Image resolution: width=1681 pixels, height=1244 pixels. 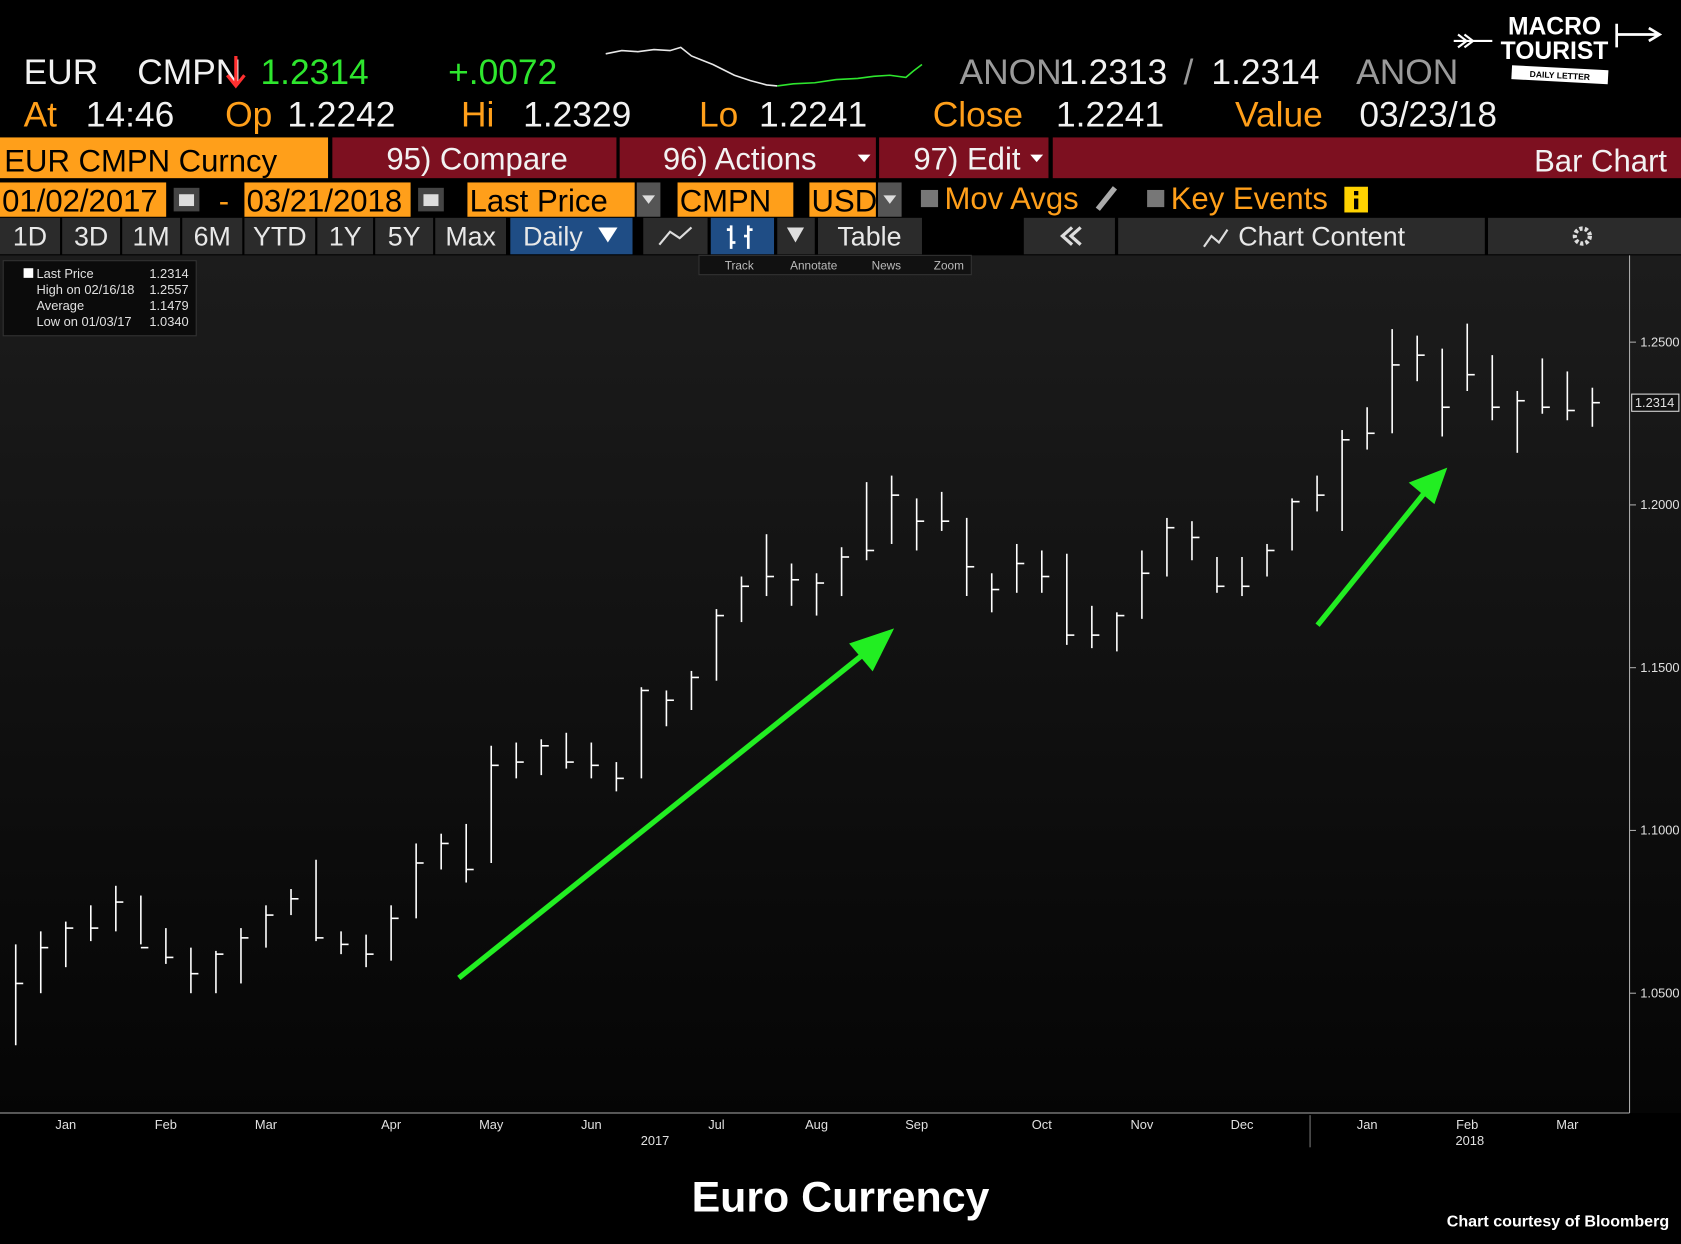 What do you see at coordinates (1070, 236) in the screenshot?
I see `collapse-icon` at bounding box center [1070, 236].